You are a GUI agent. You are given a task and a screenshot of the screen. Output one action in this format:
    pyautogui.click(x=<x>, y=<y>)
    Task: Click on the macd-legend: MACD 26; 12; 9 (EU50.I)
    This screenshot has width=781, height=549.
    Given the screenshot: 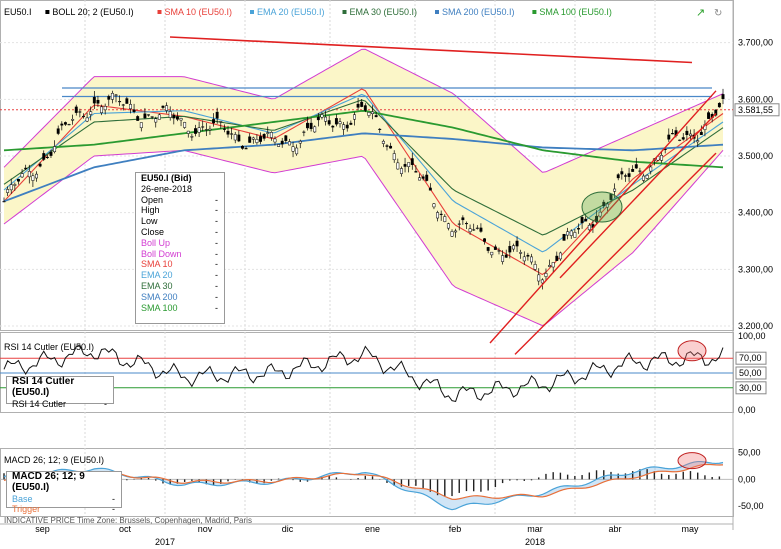 What is the action you would take?
    pyautogui.click(x=54, y=460)
    